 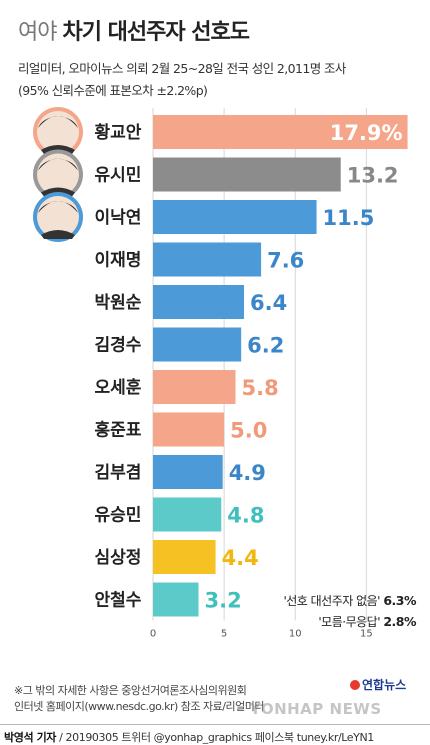 I want to click on value-label: 4.9, so click(x=247, y=473).